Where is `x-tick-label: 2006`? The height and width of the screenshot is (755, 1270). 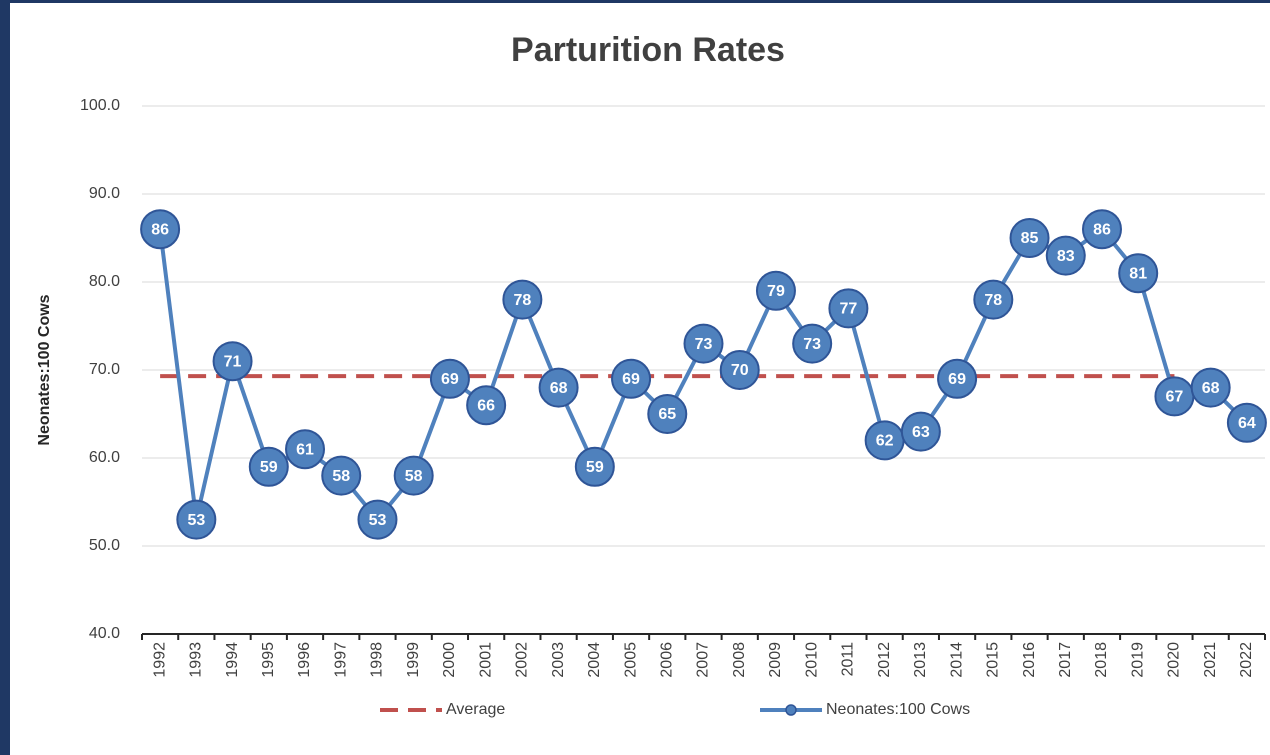 x-tick-label: 2006 is located at coordinates (666, 660).